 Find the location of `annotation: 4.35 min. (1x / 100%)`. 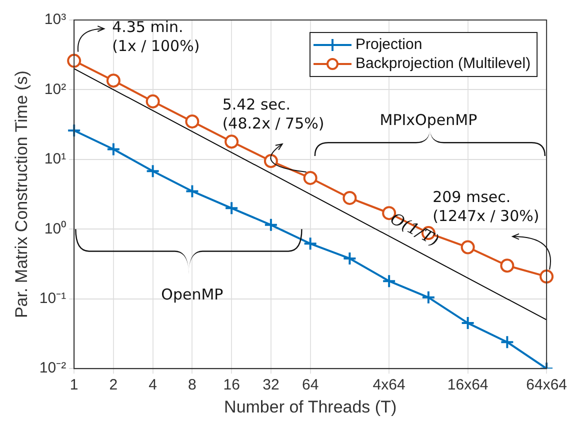

annotation: 4.35 min. (1x / 100%) is located at coordinates (156, 37).